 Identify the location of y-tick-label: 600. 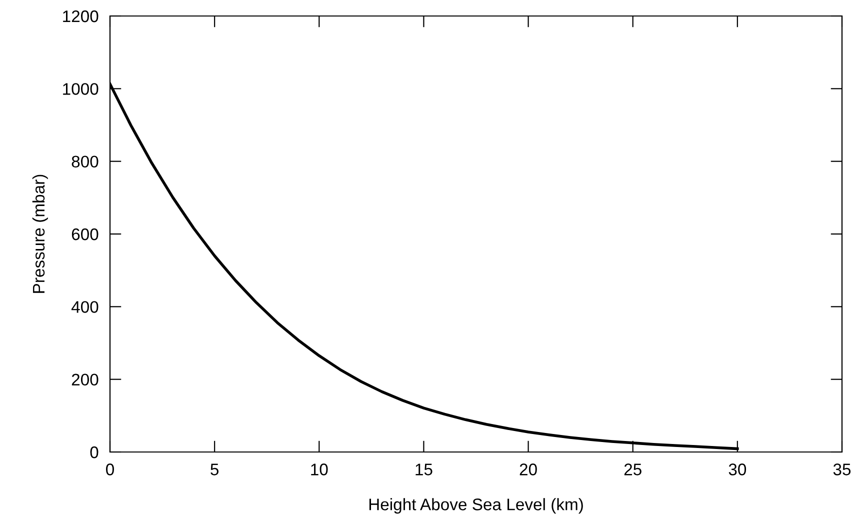
(85, 234).